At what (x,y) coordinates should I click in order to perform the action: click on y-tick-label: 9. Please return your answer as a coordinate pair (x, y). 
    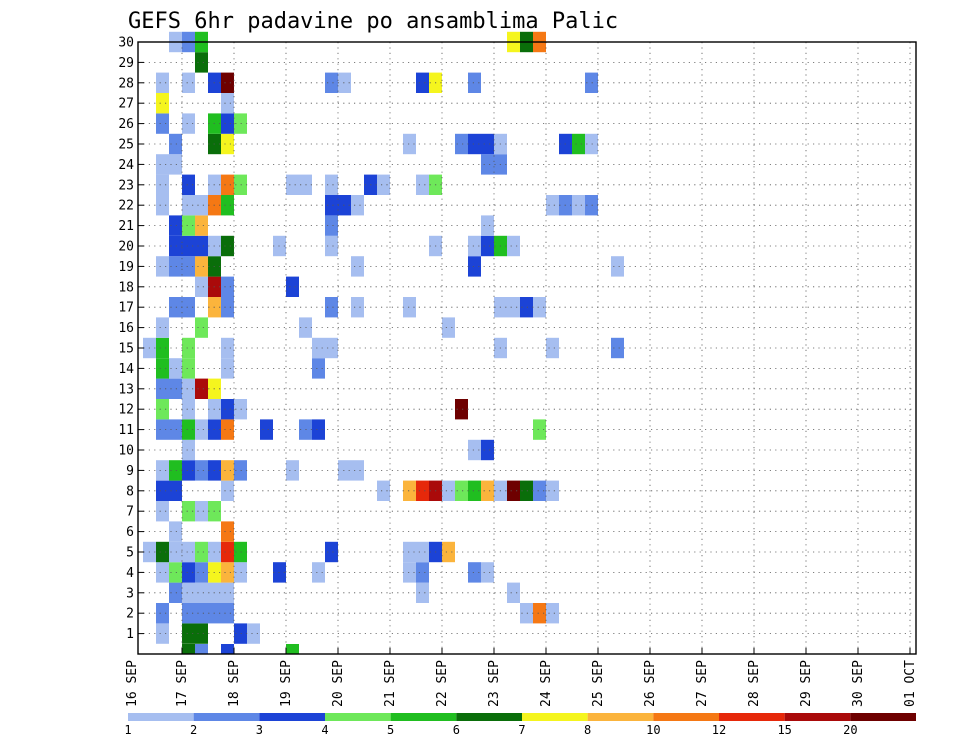
    Looking at the image, I should click on (130, 471).